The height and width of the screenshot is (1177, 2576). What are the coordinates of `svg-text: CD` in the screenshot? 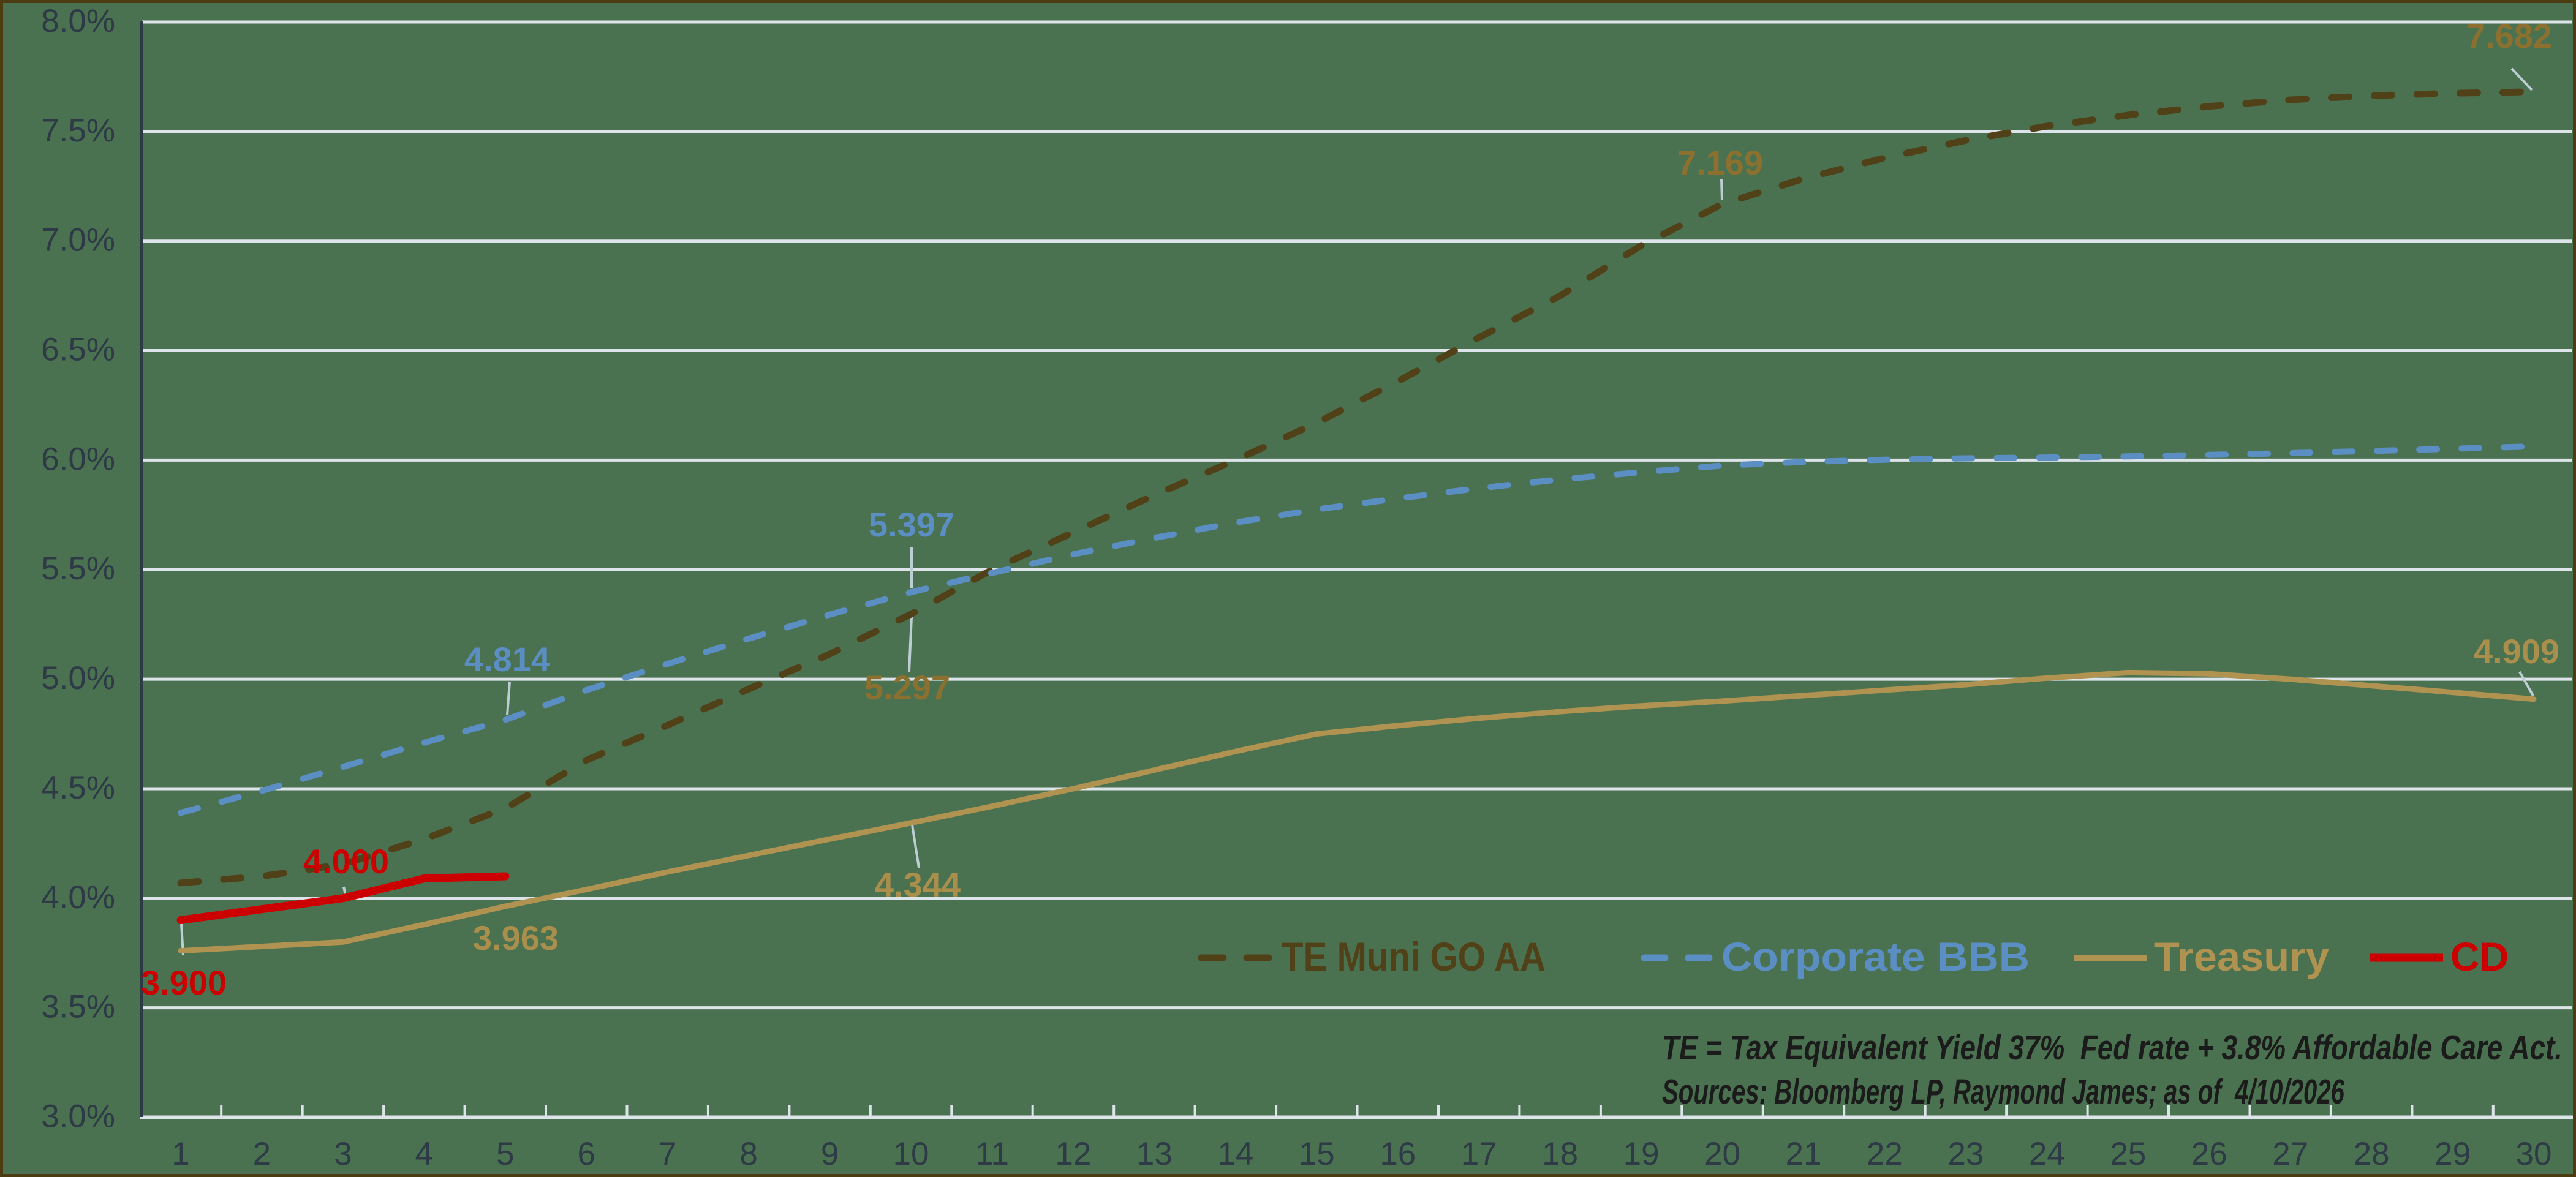 It's located at (2479, 957).